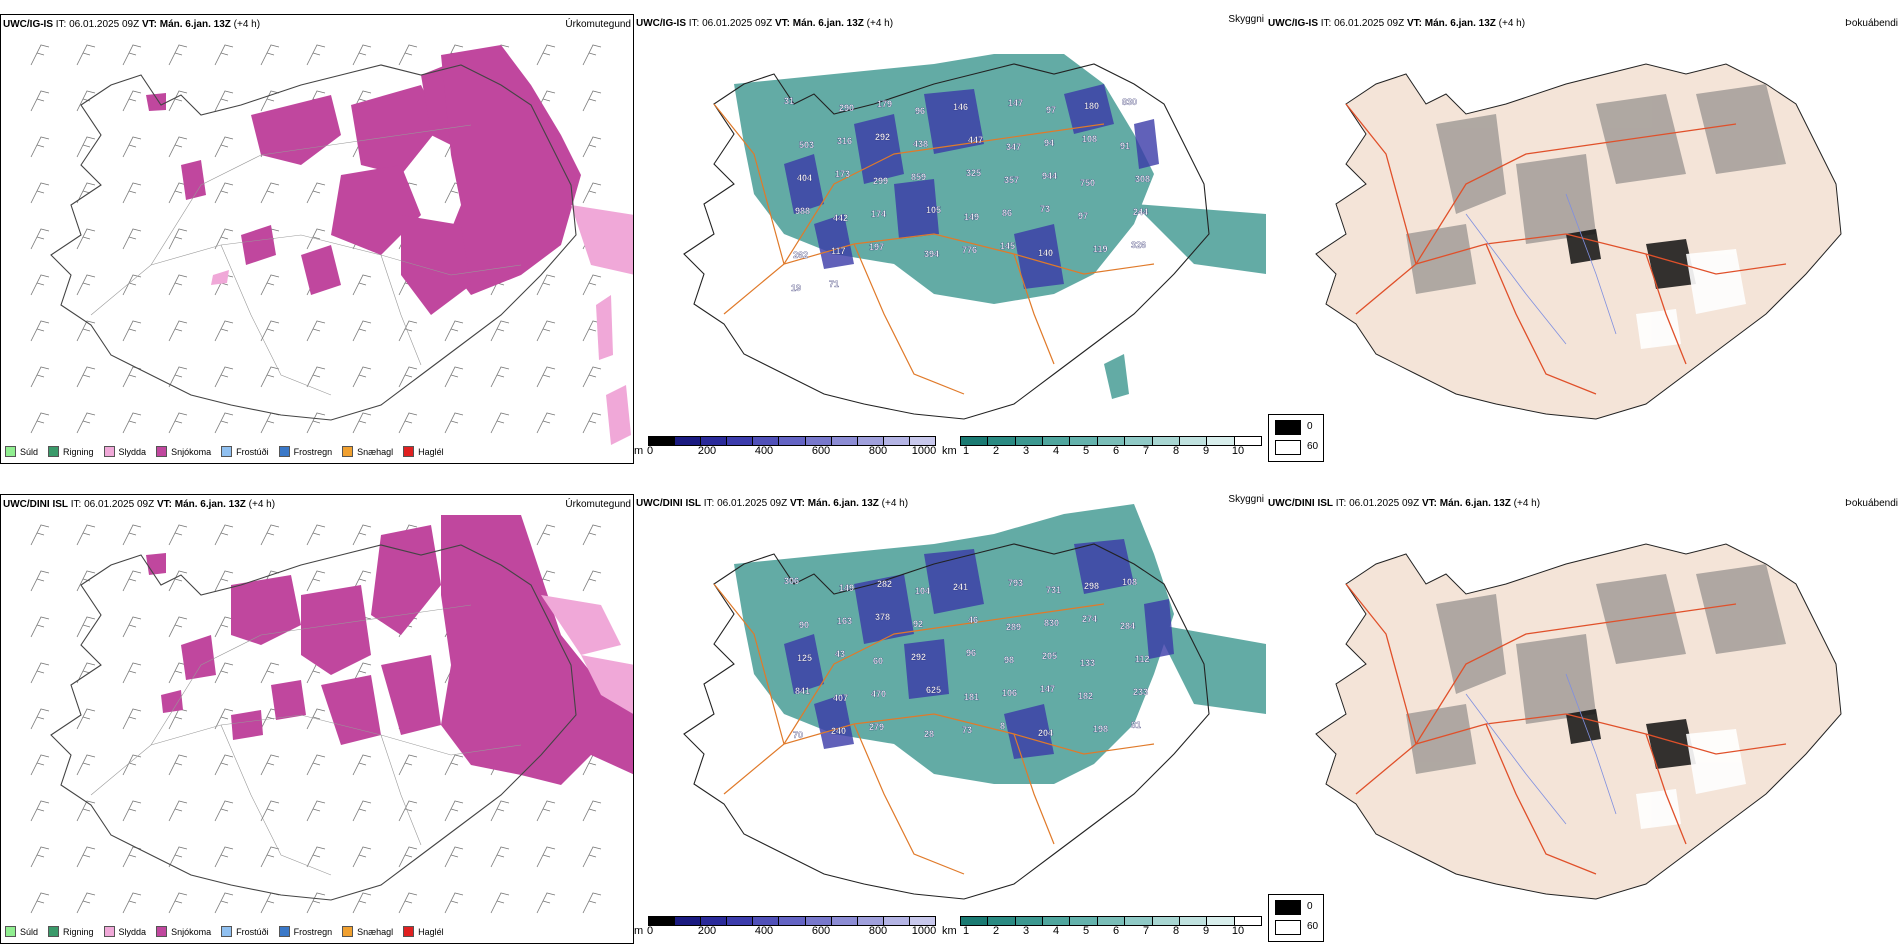 The height and width of the screenshot is (950, 1900). What do you see at coordinates (1089, 139) in the screenshot?
I see `cloud-base-label: 108` at bounding box center [1089, 139].